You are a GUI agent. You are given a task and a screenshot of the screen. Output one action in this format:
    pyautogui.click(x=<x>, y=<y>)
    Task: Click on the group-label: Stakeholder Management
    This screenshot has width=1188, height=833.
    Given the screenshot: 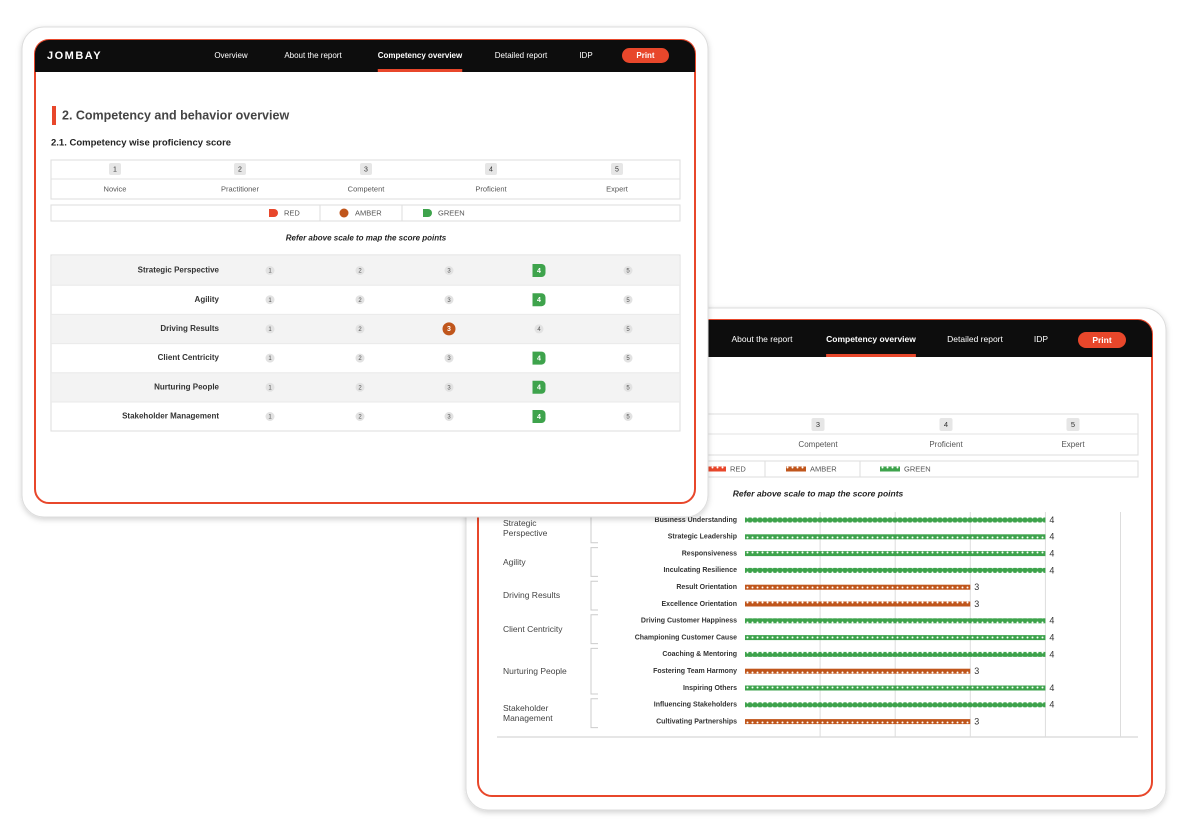 What is the action you would take?
    pyautogui.click(x=528, y=713)
    